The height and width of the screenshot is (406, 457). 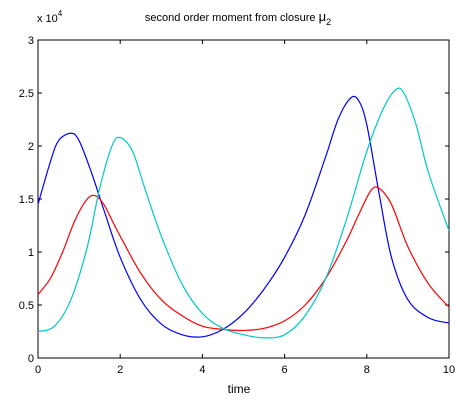 What do you see at coordinates (367, 370) in the screenshot?
I see `x-tick-label: 8` at bounding box center [367, 370].